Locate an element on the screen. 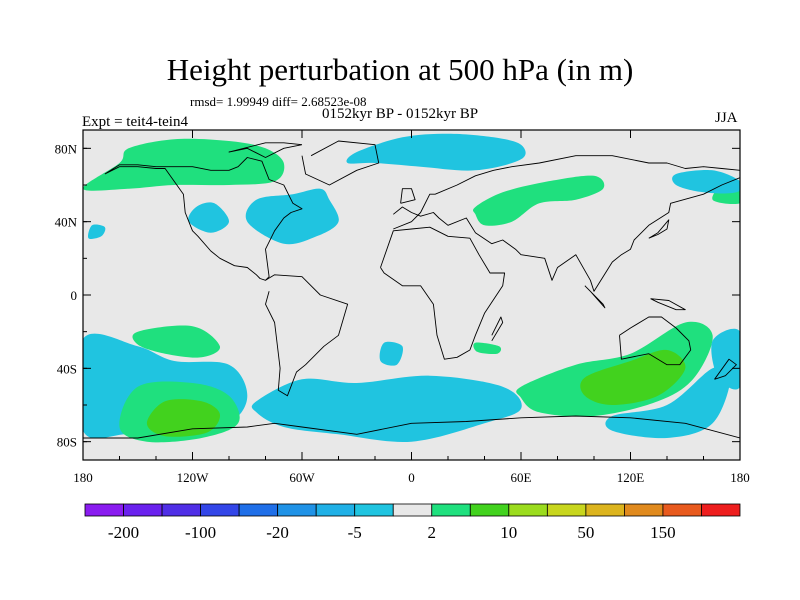  lon-tick-label: 120E is located at coordinates (631, 477).